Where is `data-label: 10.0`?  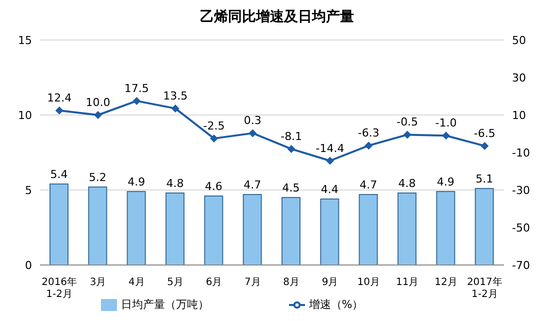
data-label: 10.0 is located at coordinates (98, 102).